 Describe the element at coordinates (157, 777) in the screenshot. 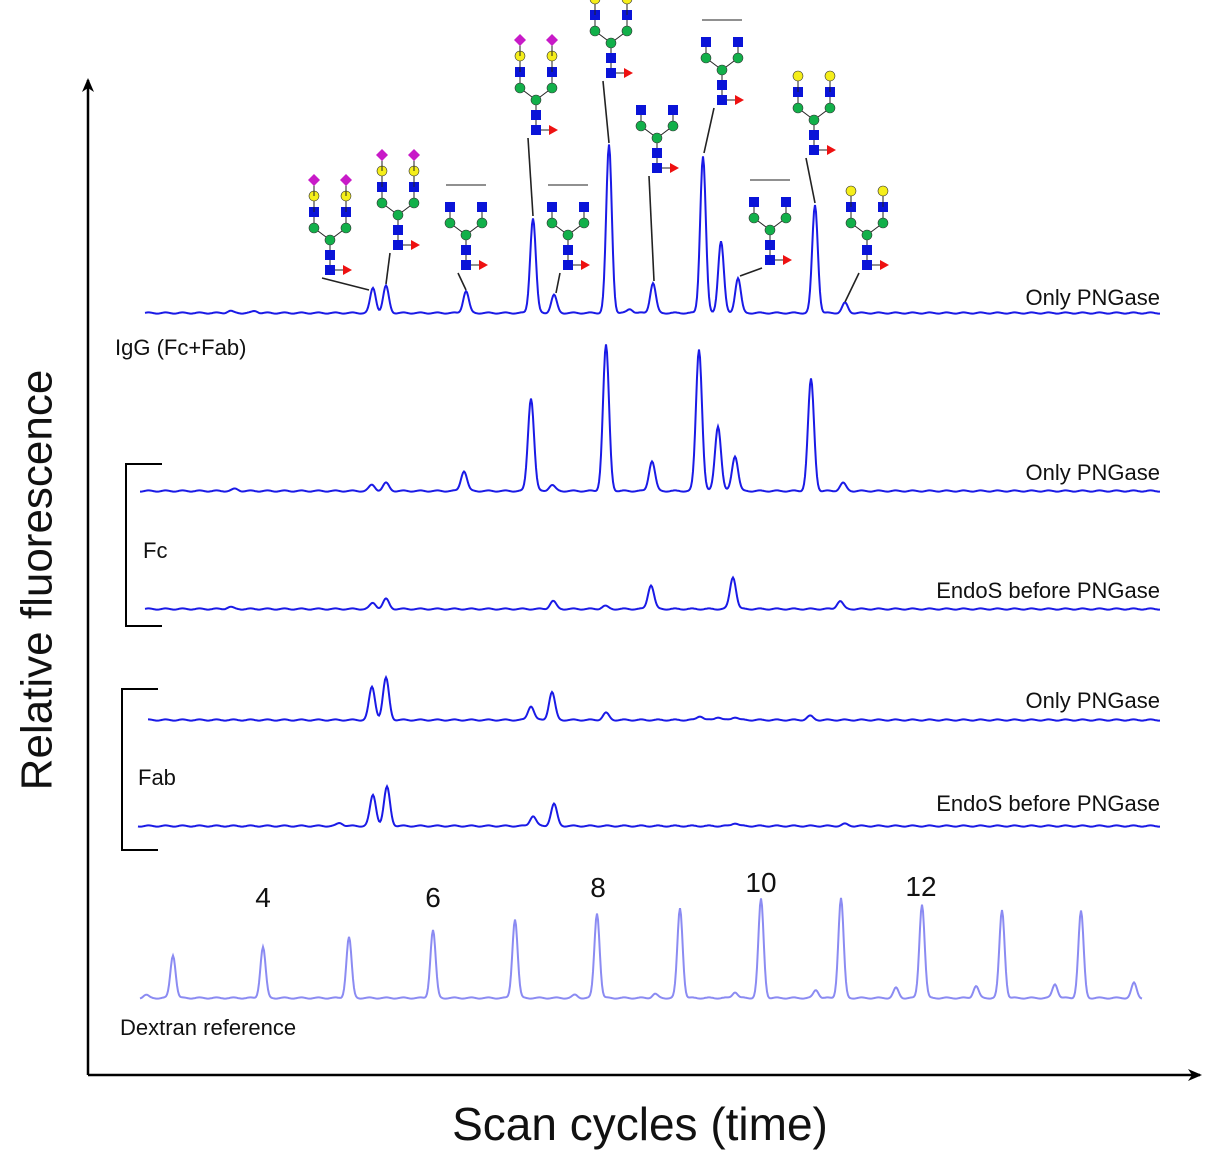

I see `group-label: Fab` at that location.